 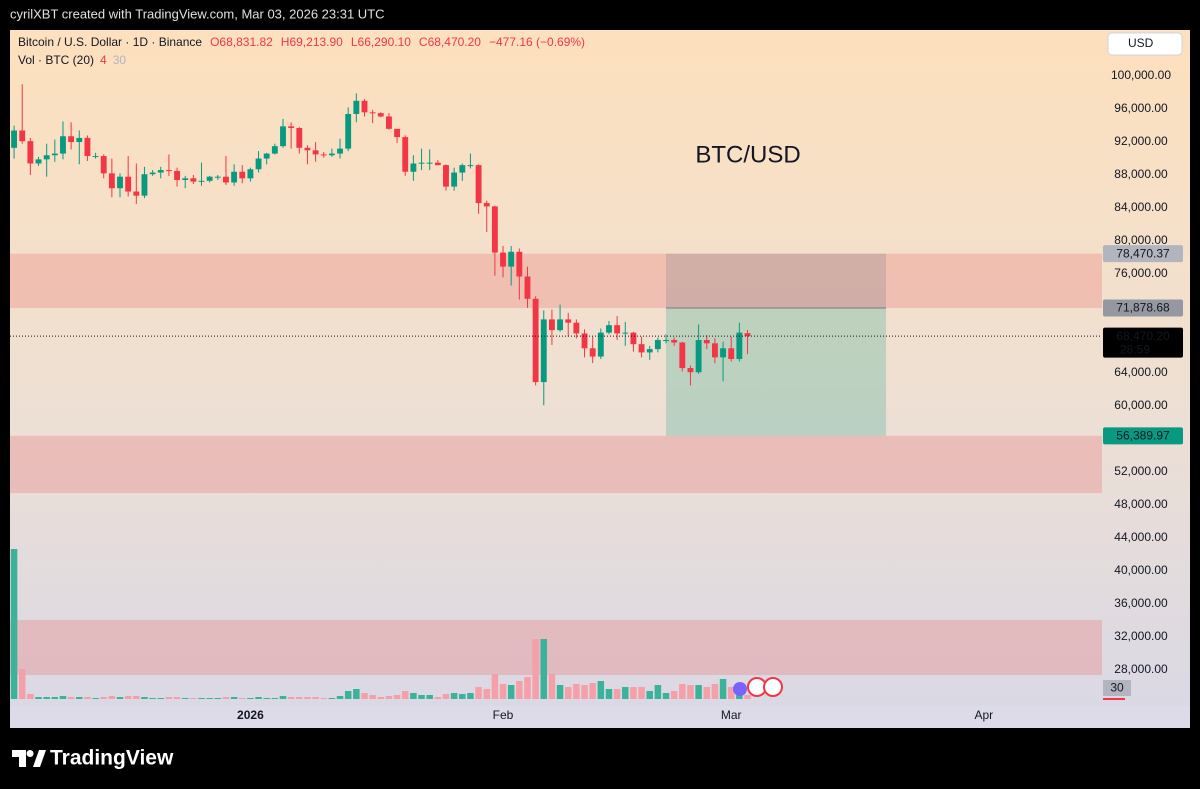 I want to click on last-price-box, so click(x=1143, y=342).